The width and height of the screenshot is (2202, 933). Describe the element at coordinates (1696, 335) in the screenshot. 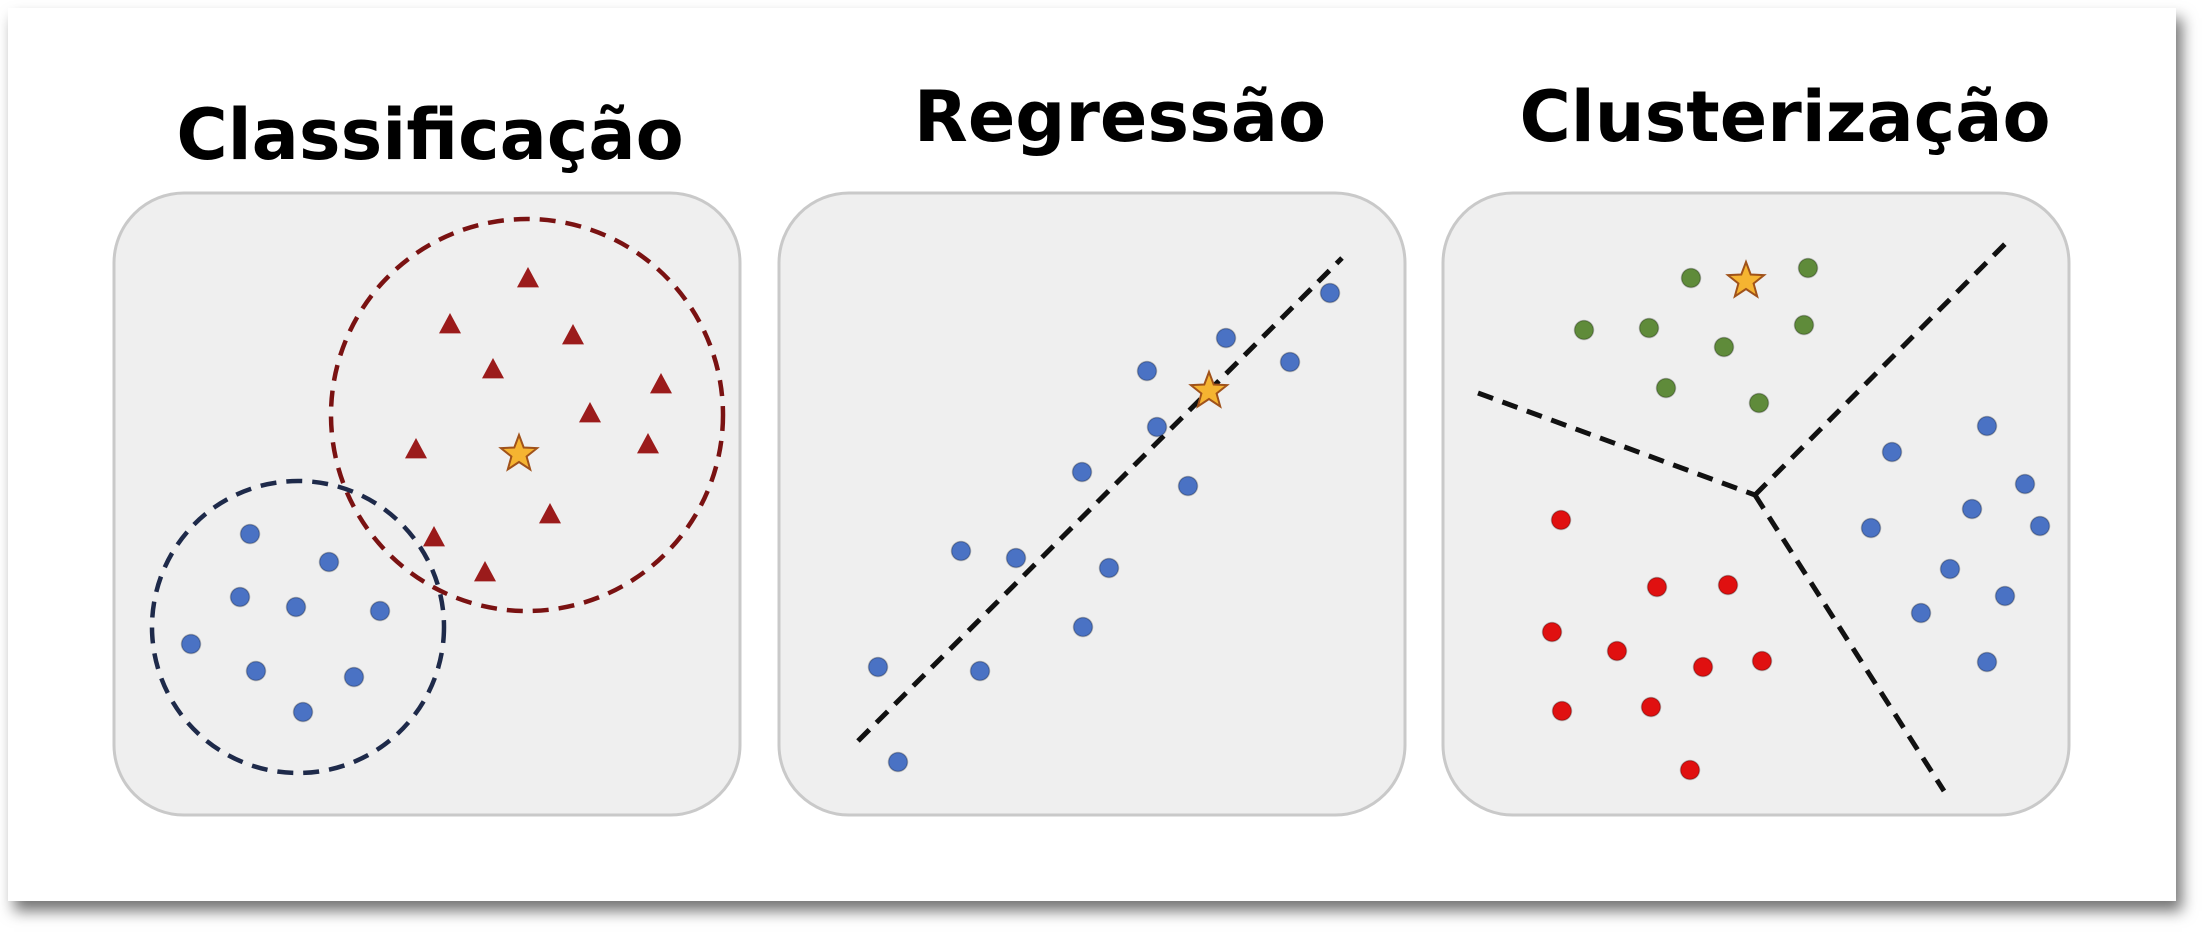

I see `green-cluster-points` at that location.